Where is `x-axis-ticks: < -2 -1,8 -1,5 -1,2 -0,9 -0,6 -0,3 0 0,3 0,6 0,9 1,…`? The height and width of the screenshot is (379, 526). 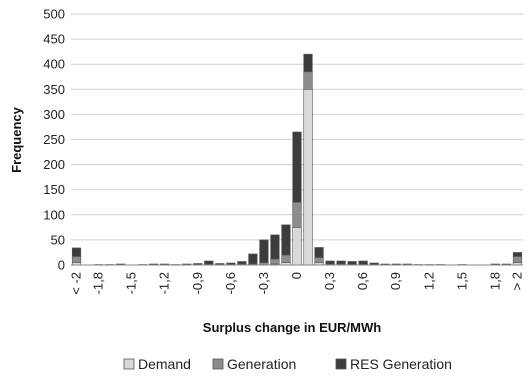
x-axis-ticks: < -2 -1,8 -1,5 -1,2 -0,9 -0,6 -0,3 0 0,3 0,6 0,9 1,… is located at coordinates (297, 283).